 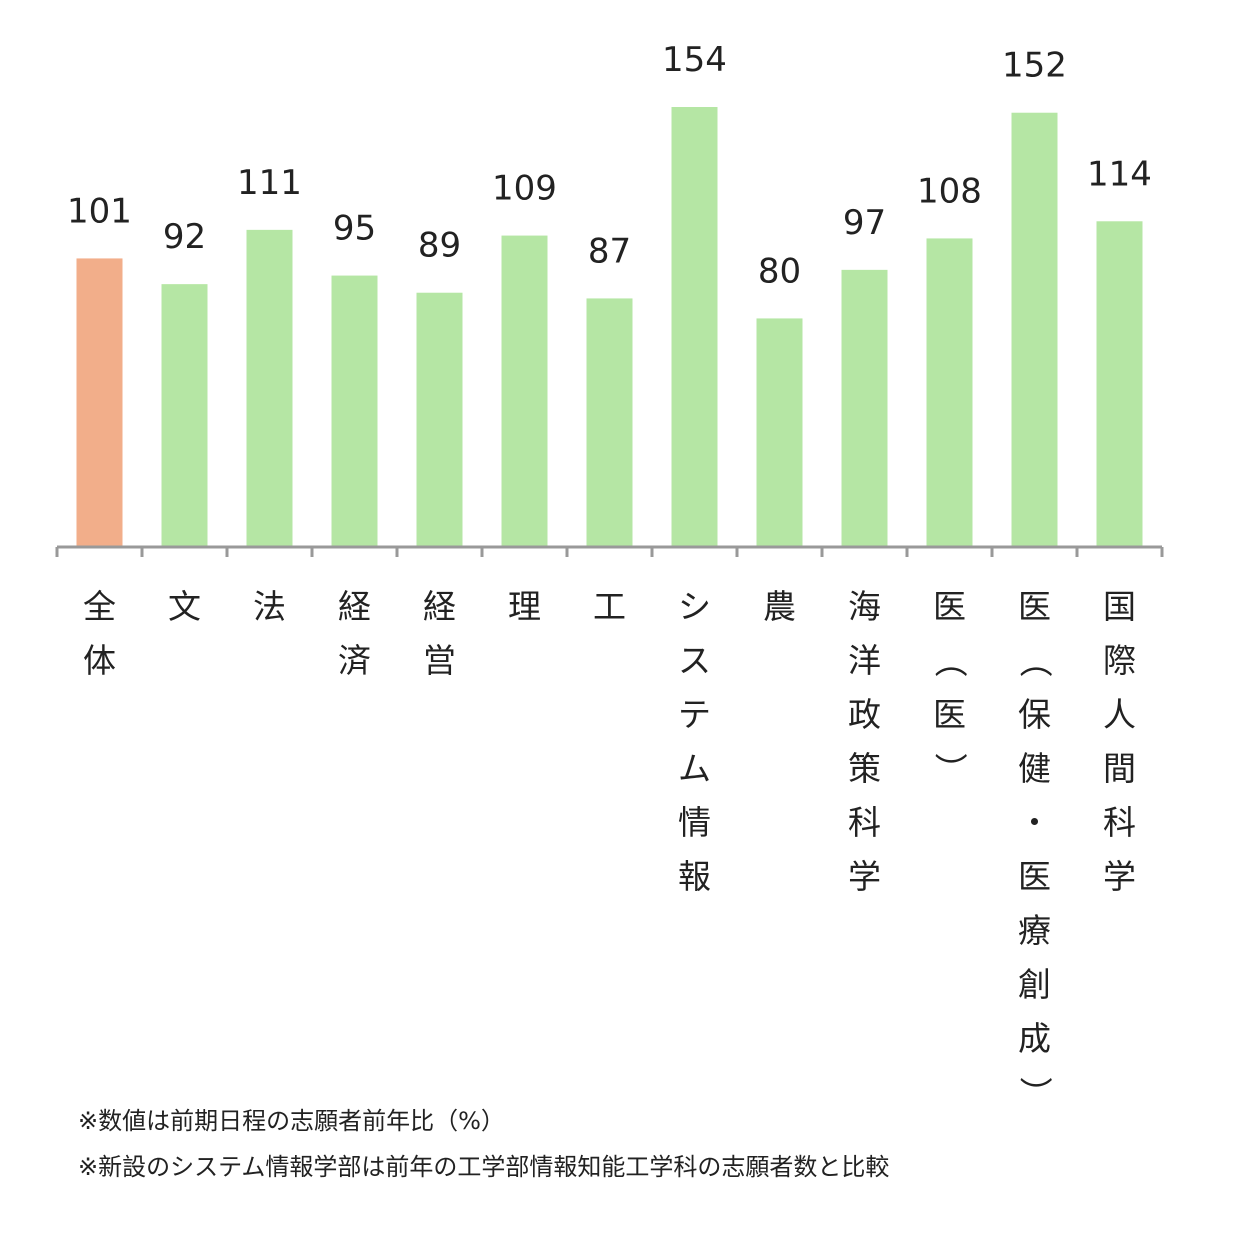 What do you see at coordinates (184, 606) in the screenshot?
I see `category-label-char: 文` at bounding box center [184, 606].